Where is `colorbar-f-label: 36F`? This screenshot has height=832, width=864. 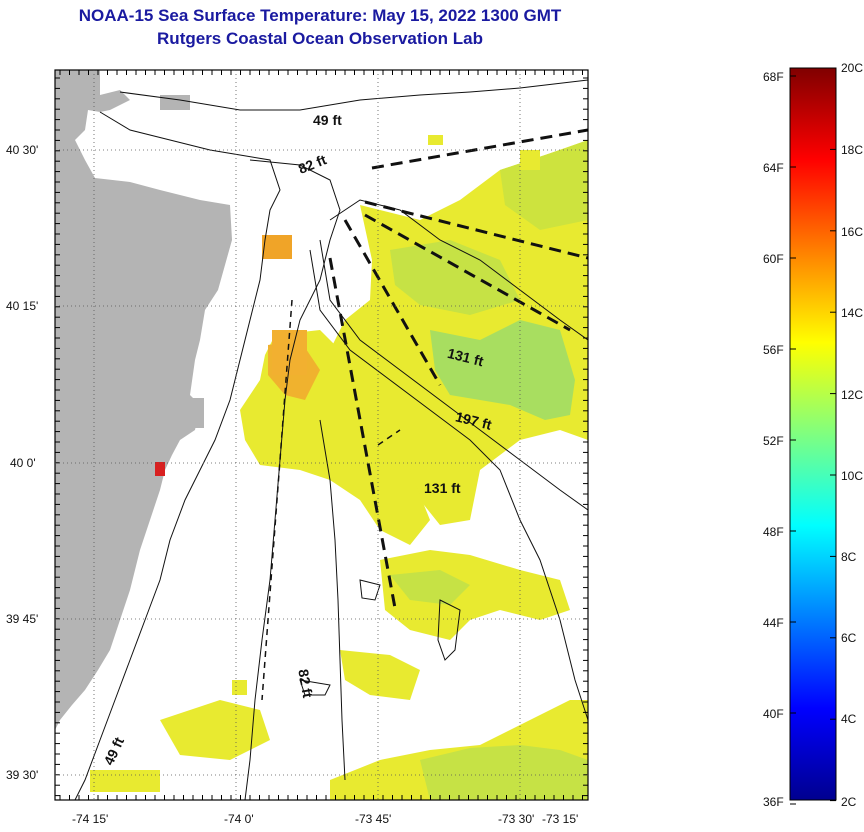 colorbar-f-label: 36F is located at coordinates (773, 802).